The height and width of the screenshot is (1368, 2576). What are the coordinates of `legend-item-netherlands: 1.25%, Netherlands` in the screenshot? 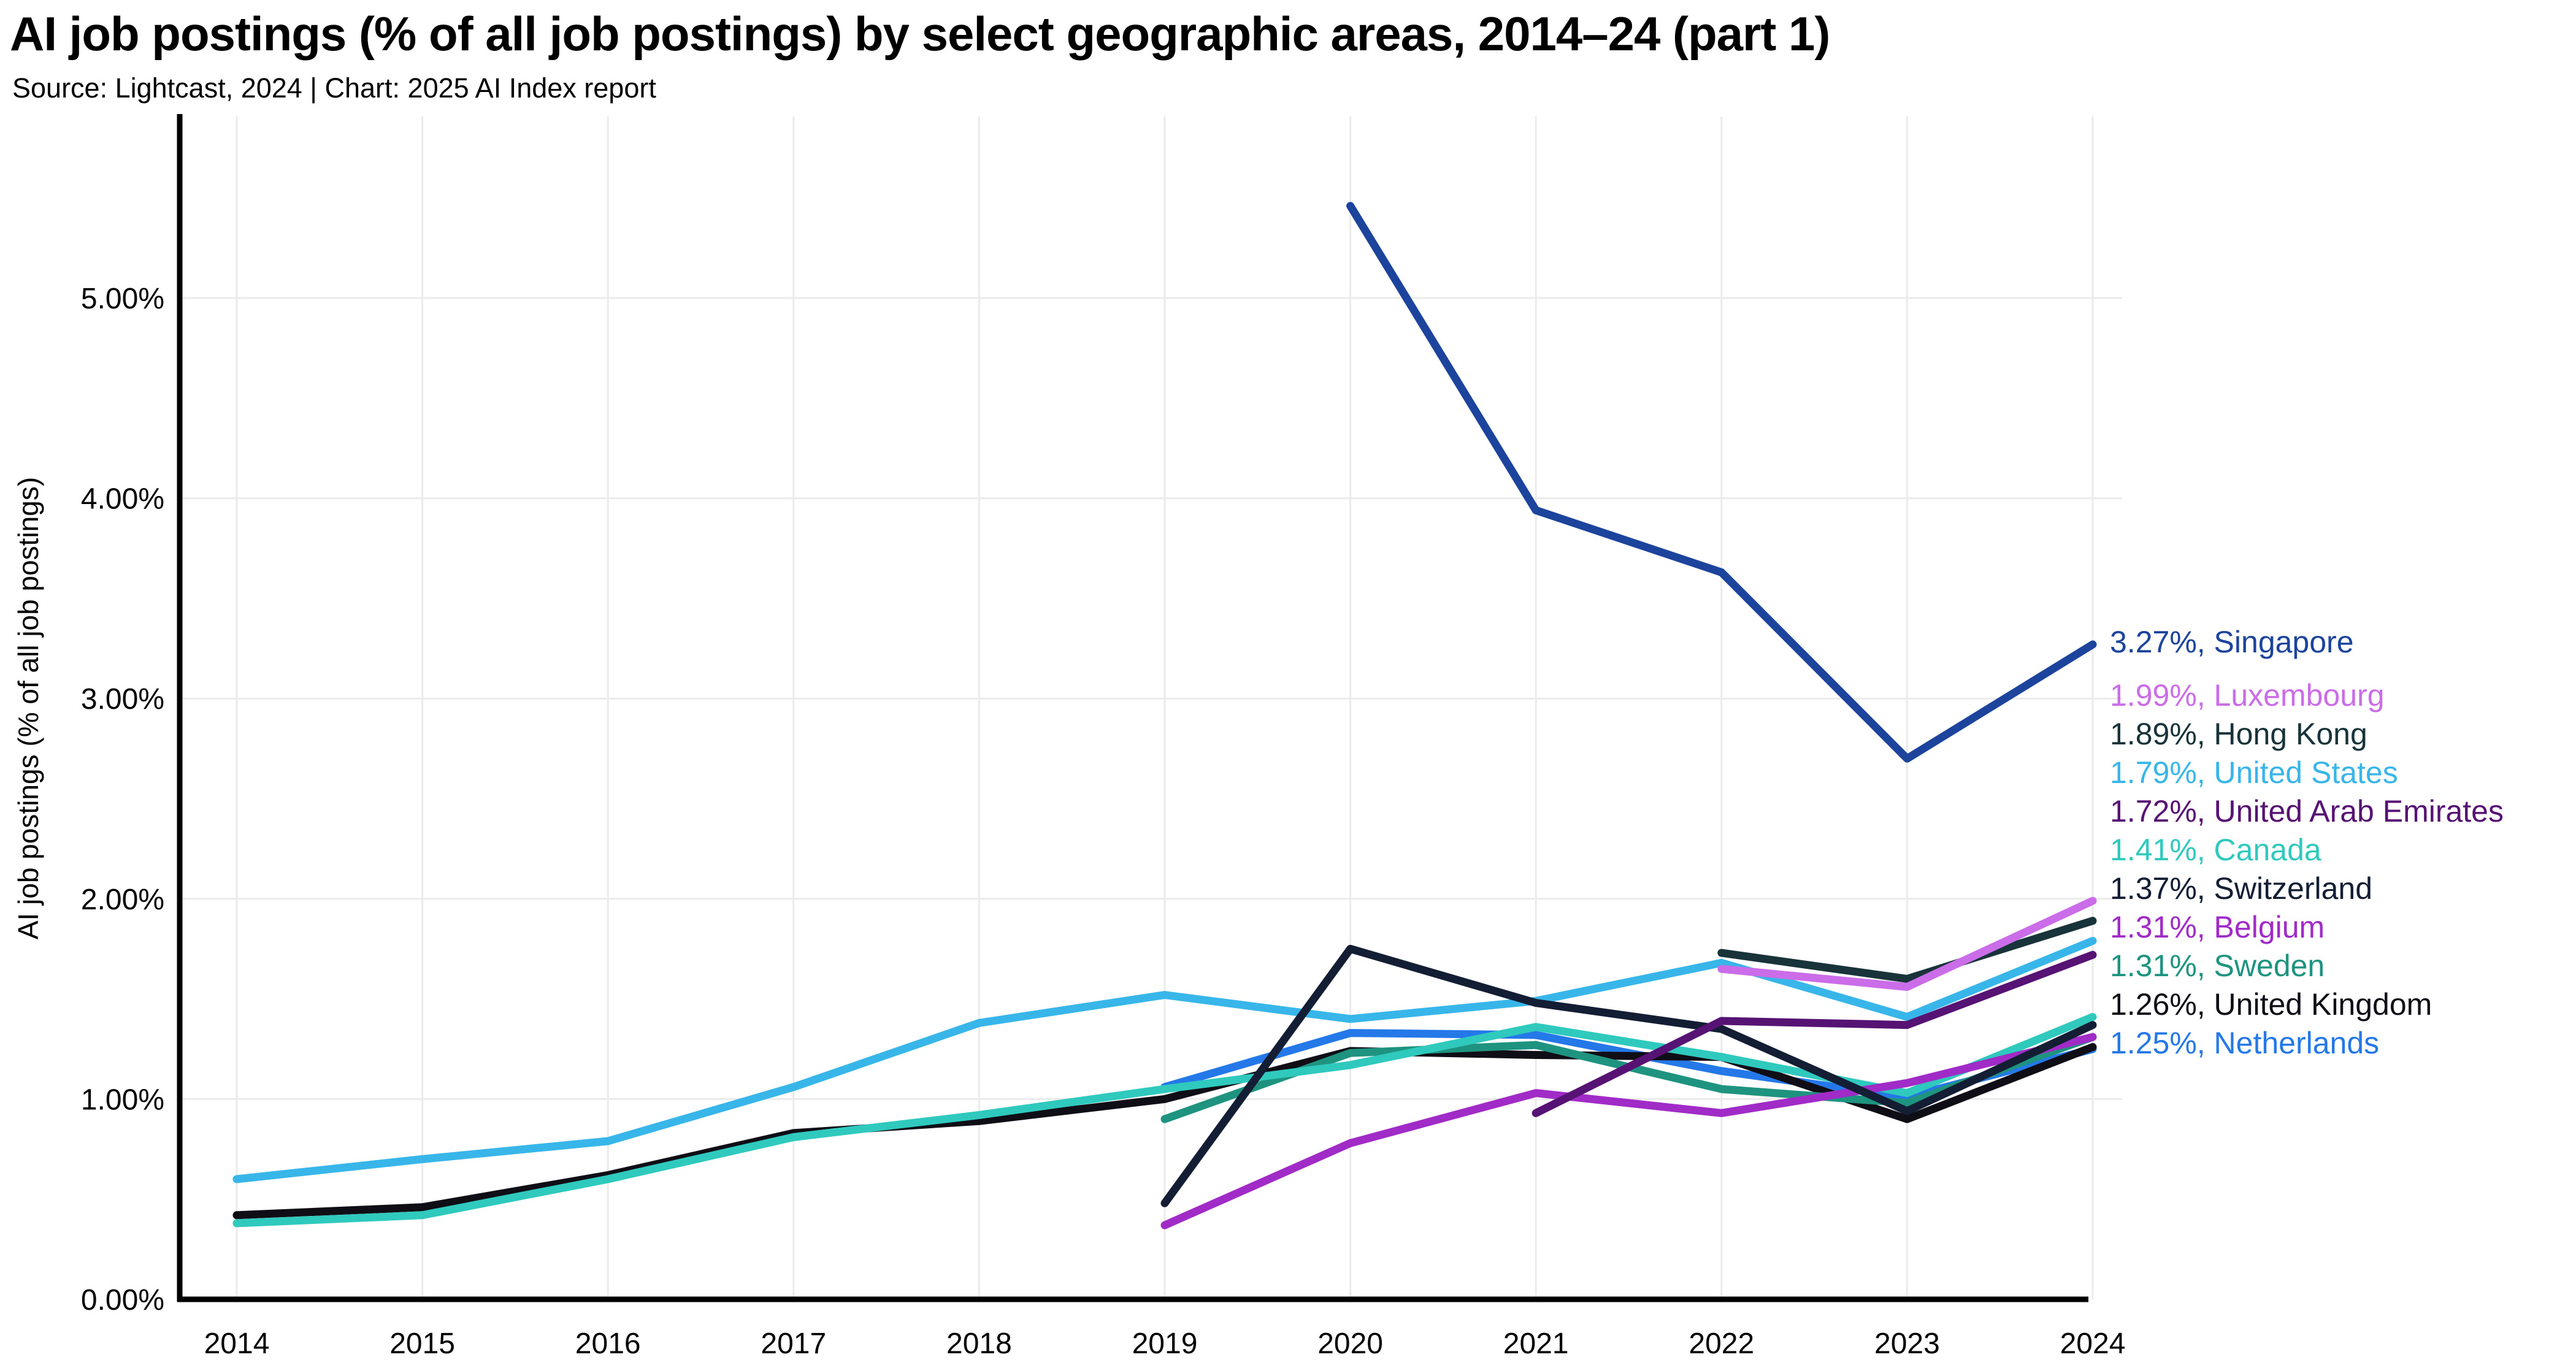 It's located at (2244, 1043).